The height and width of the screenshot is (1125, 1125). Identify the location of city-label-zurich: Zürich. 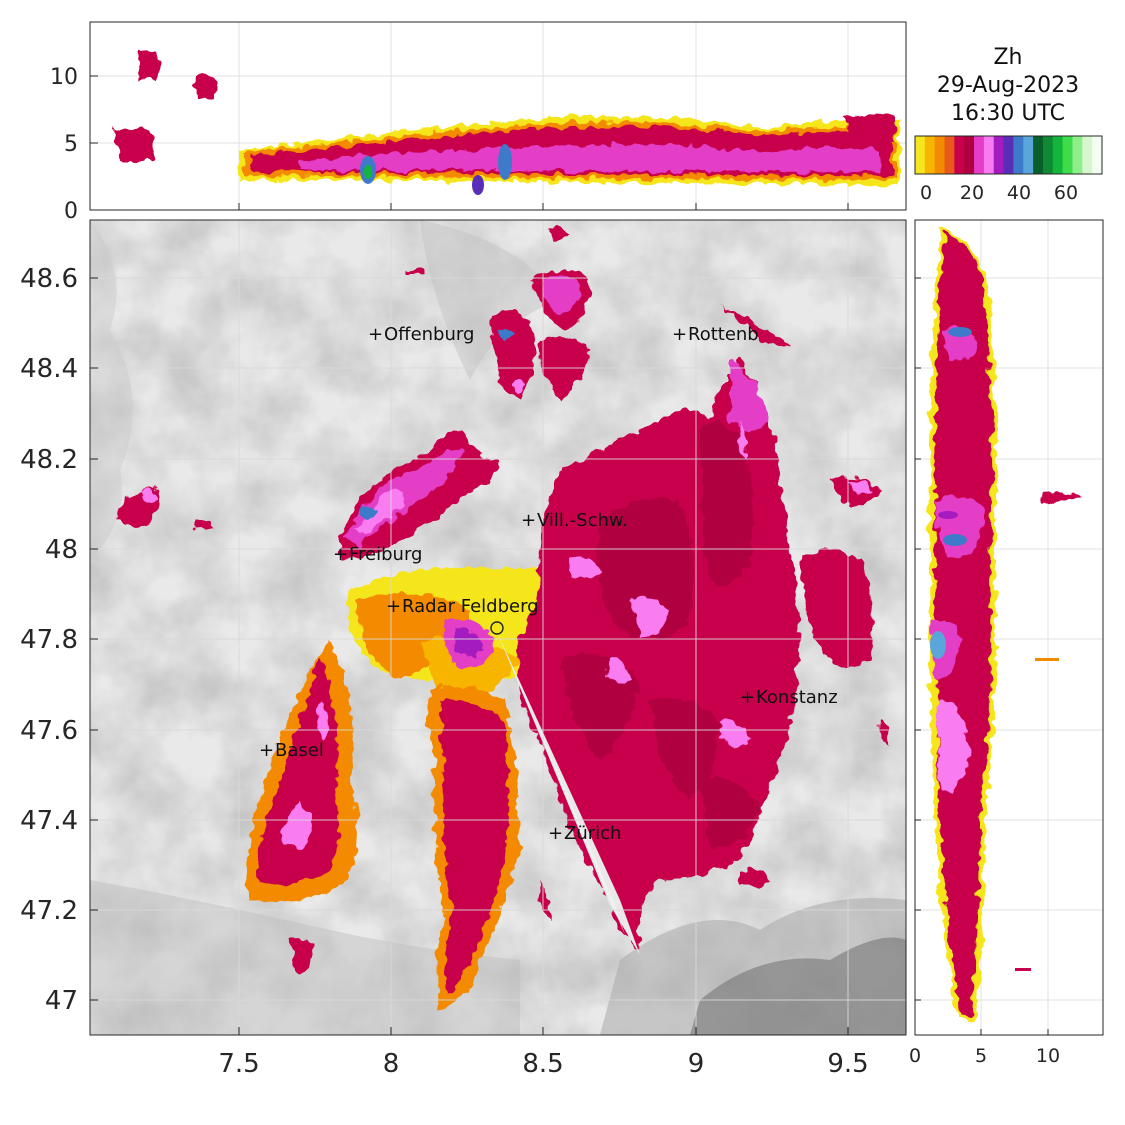
(592, 833).